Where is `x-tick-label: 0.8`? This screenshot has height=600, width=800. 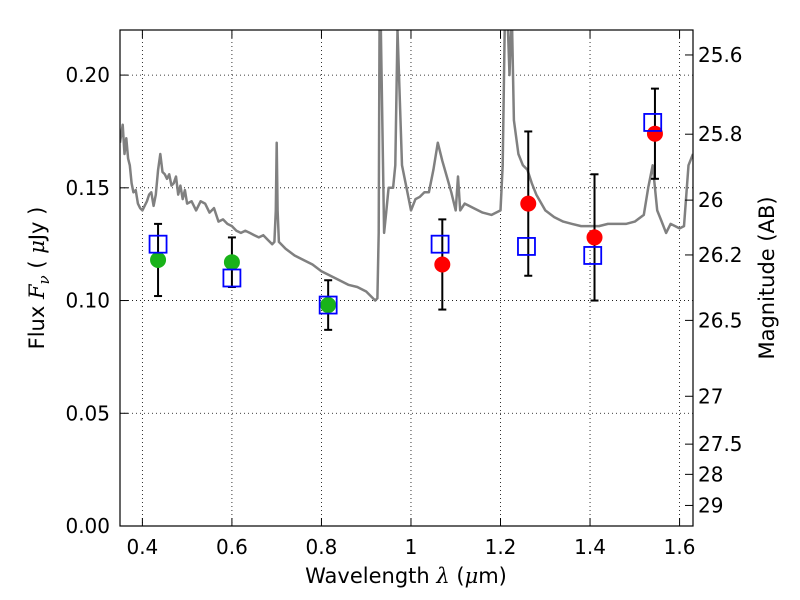
x-tick-label: 0.8 is located at coordinates (322, 547).